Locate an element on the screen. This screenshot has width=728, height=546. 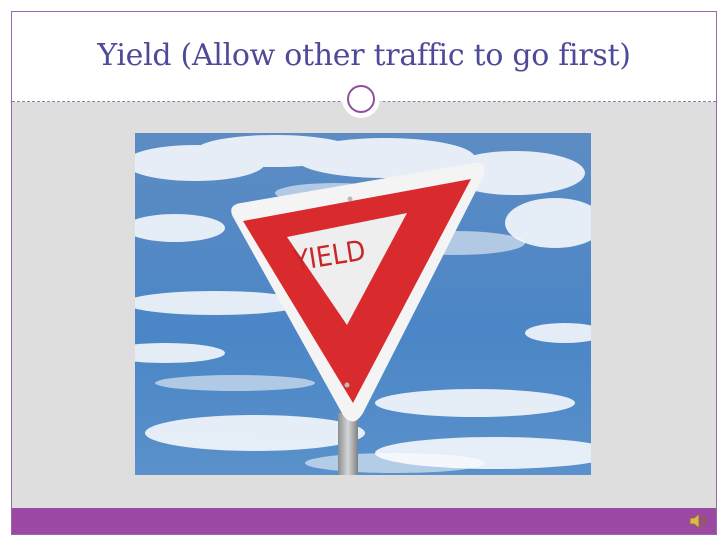
divider-ring is located at coordinates (361, 99).